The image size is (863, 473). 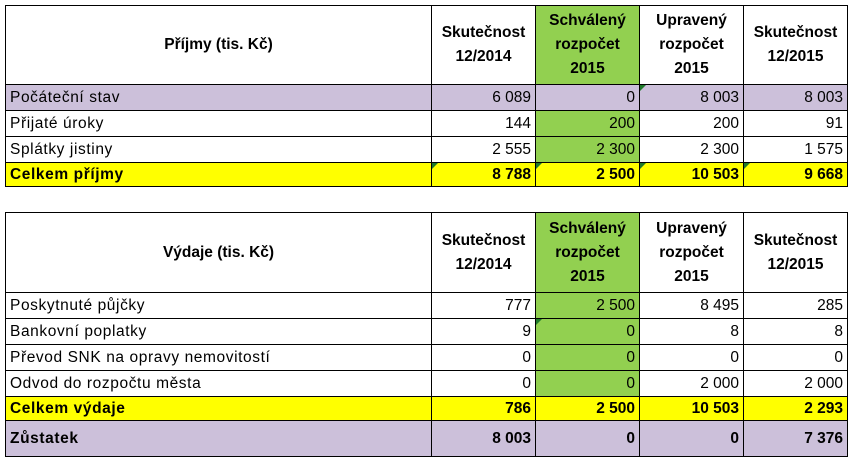 What do you see at coordinates (218, 149) in the screenshot?
I see `row-label: Splátky jistiny` at bounding box center [218, 149].